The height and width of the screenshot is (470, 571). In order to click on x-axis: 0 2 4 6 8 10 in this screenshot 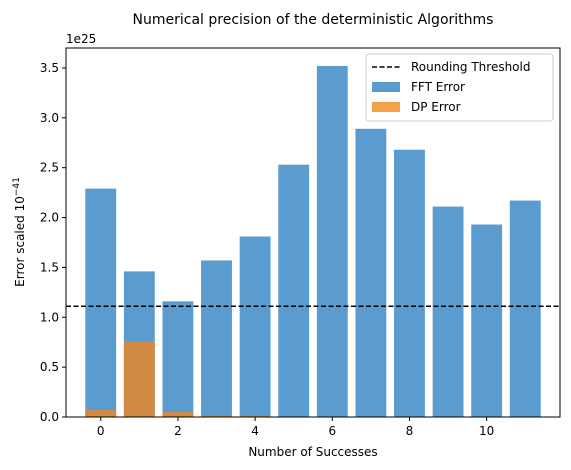, I will do `click(295, 427)`.